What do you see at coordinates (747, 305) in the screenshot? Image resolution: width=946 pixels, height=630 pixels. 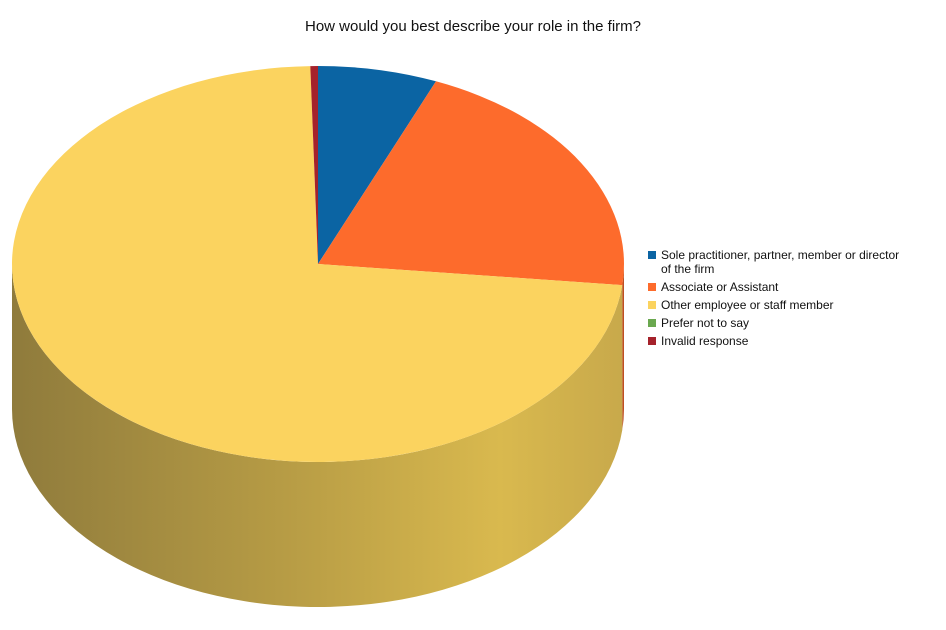 I see `legend-label: Other employee or staff member` at bounding box center [747, 305].